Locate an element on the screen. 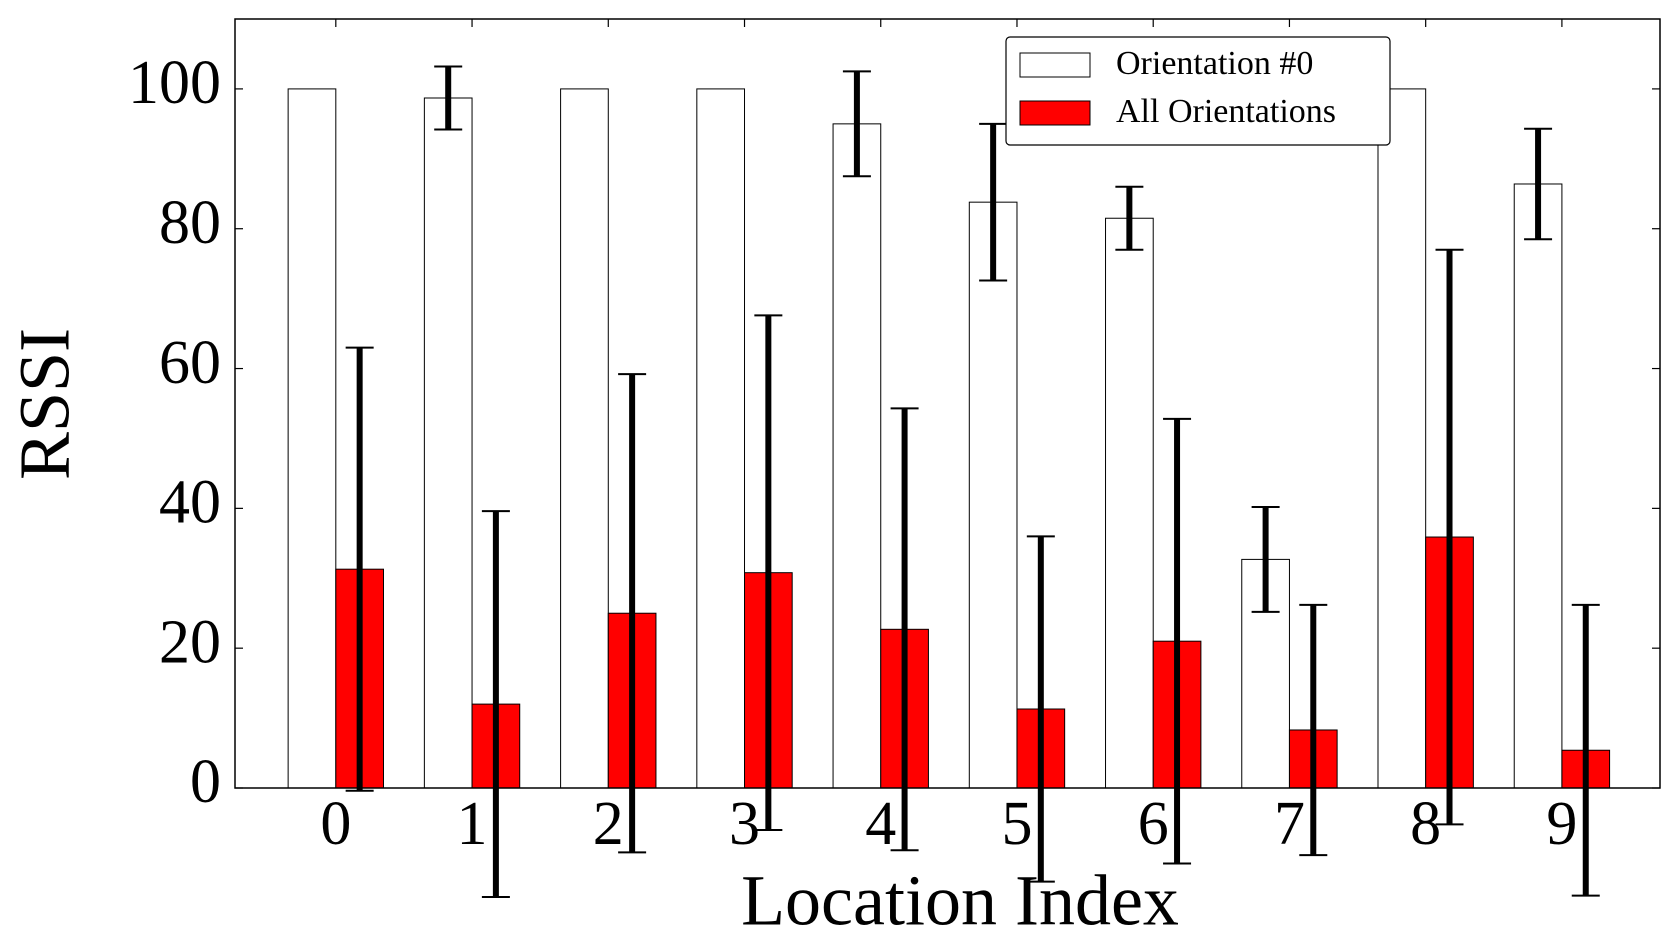  x-tick-label: 9 is located at coordinates (1561, 824).